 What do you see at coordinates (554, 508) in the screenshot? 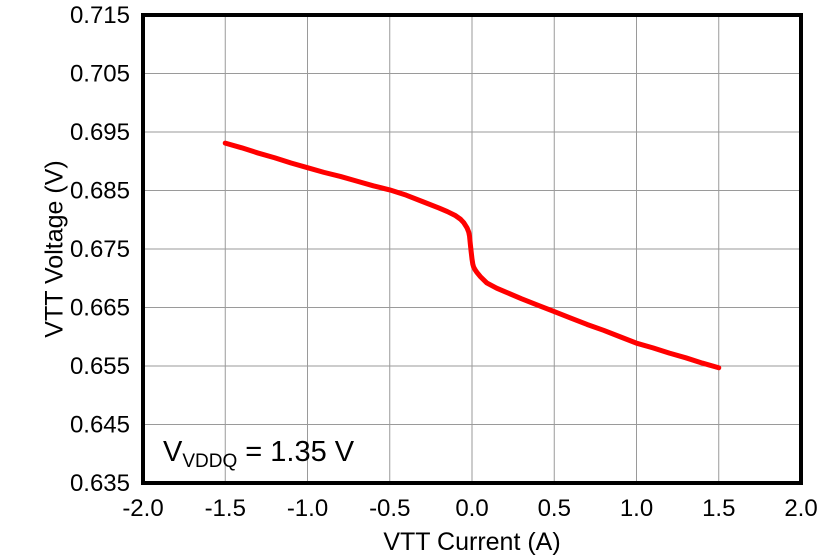
I see `x-tick-label: 0.5` at bounding box center [554, 508].